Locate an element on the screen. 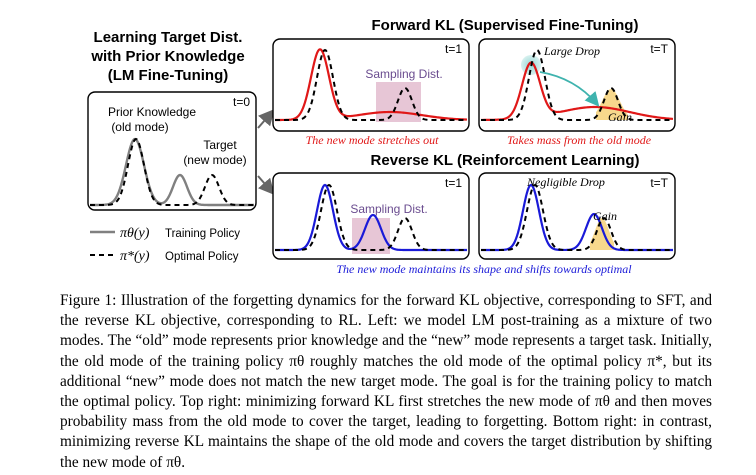  initial-optimal-policy-curve is located at coordinates (172, 171).